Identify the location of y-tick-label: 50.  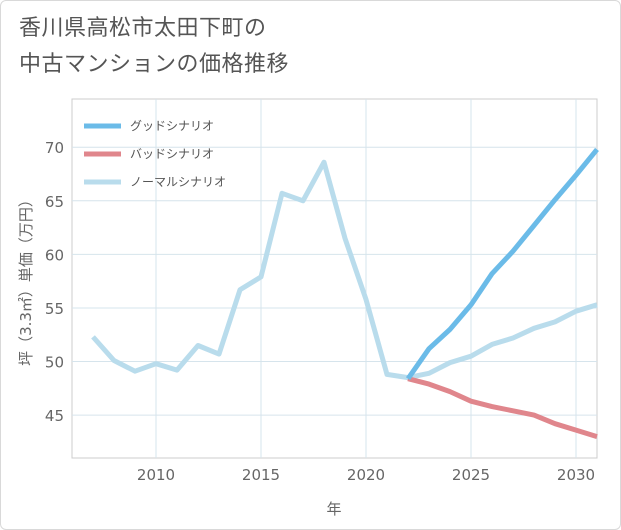
(54, 363).